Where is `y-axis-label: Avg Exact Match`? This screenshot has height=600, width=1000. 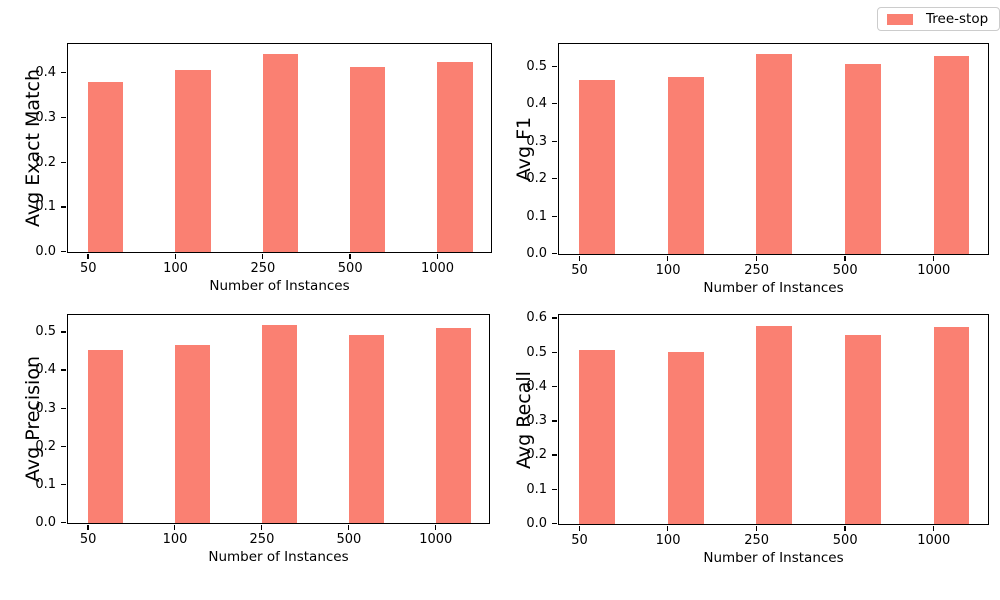
y-axis-label: Avg Exact Match is located at coordinates (33, 148).